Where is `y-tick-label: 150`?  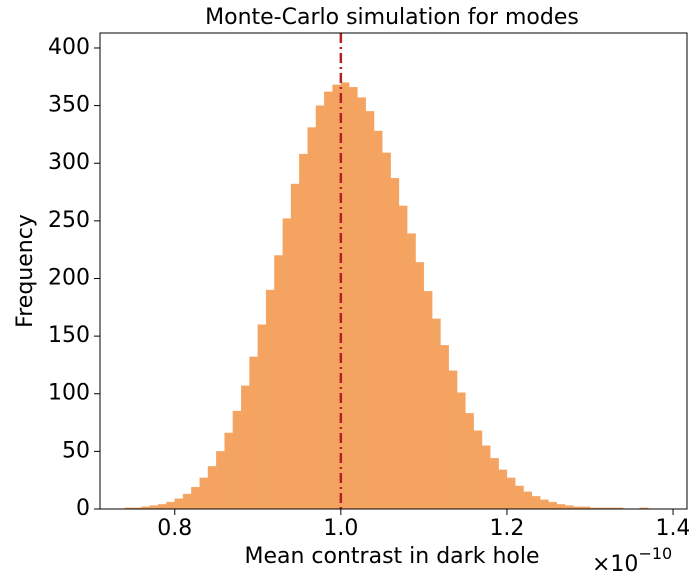
y-tick-label: 150 is located at coordinates (69, 335).